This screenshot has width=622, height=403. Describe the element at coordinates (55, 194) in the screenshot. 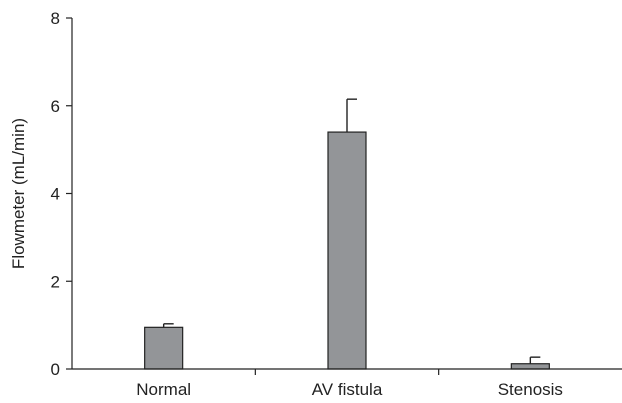

I see `y-tick-label: 4` at that location.